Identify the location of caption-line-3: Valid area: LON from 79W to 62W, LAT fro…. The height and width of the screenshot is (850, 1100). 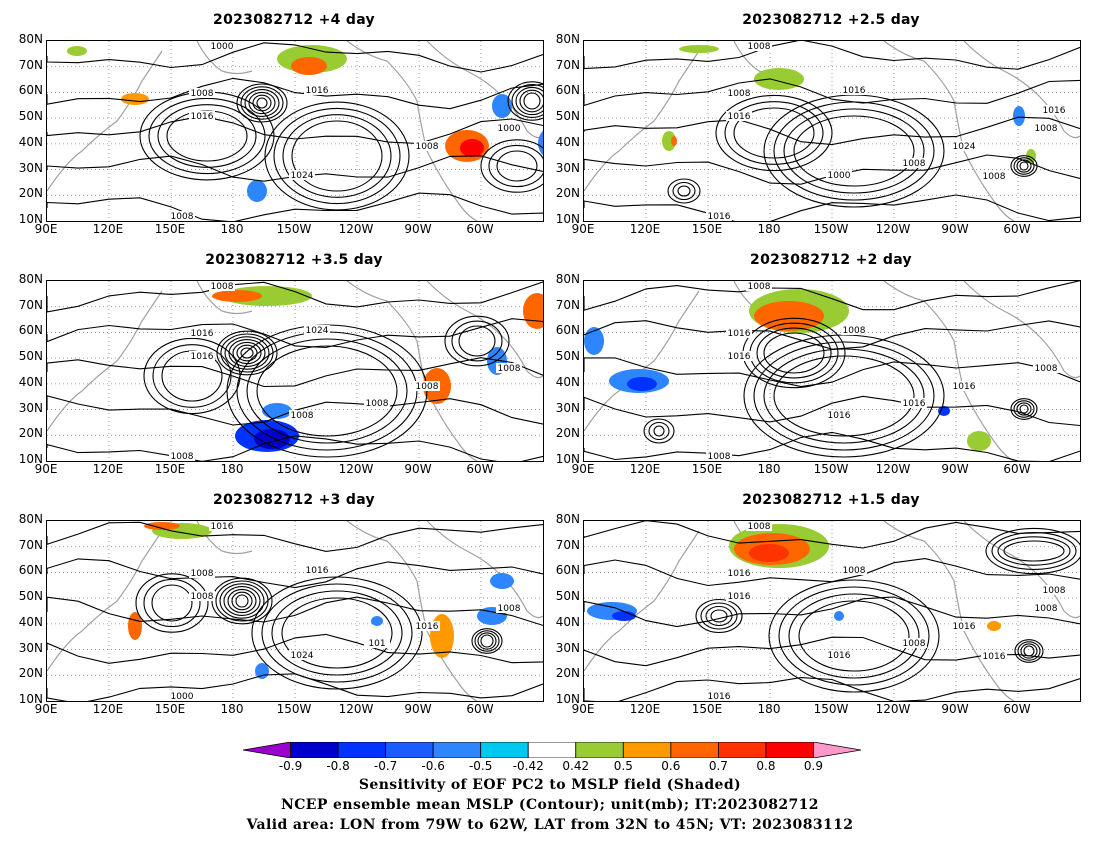
(550, 825).